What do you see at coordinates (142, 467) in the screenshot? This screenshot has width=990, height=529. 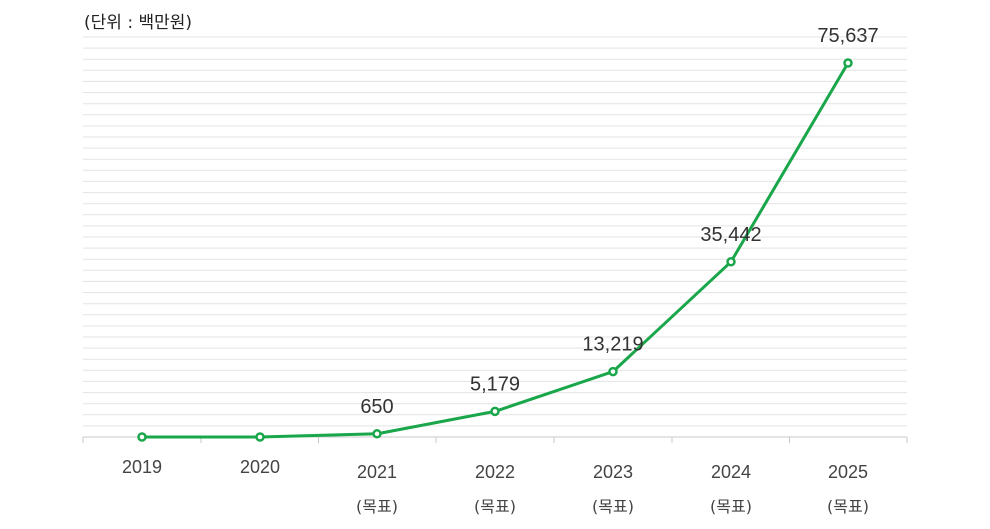 I see `x-tick-label: 2019` at bounding box center [142, 467].